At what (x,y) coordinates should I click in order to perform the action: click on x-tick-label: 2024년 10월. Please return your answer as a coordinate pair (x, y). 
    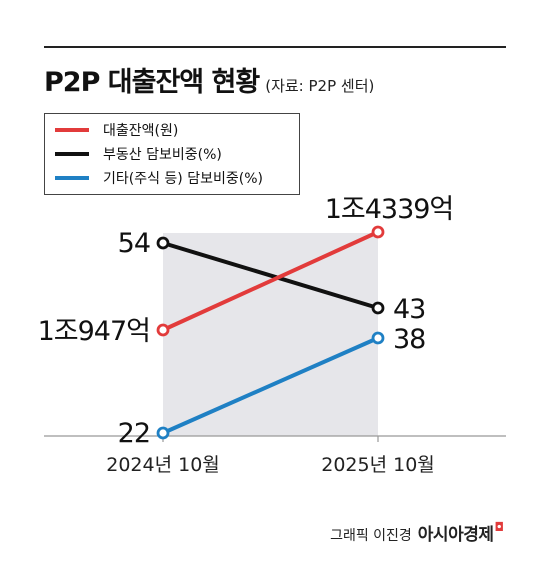
    Looking at the image, I should click on (163, 465).